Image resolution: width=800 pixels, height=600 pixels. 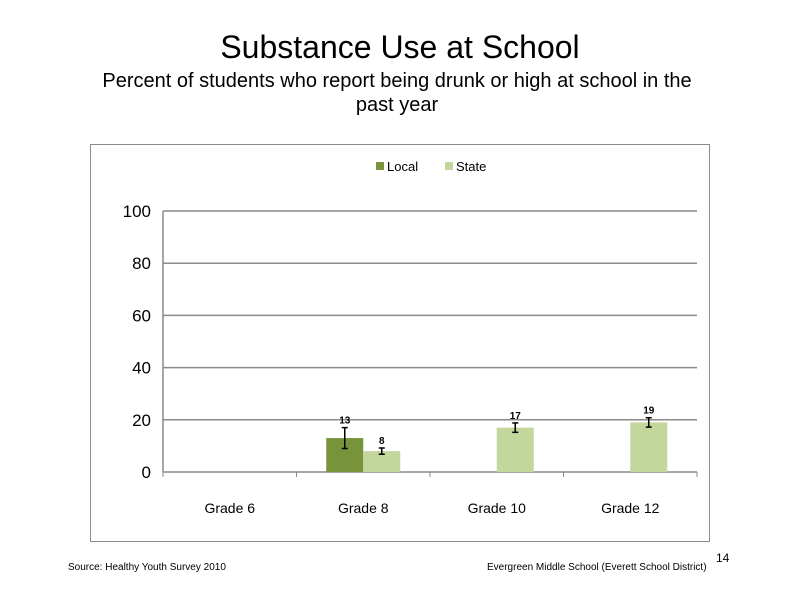 I want to click on slide-title: Substance Use at School, so click(x=400, y=47).